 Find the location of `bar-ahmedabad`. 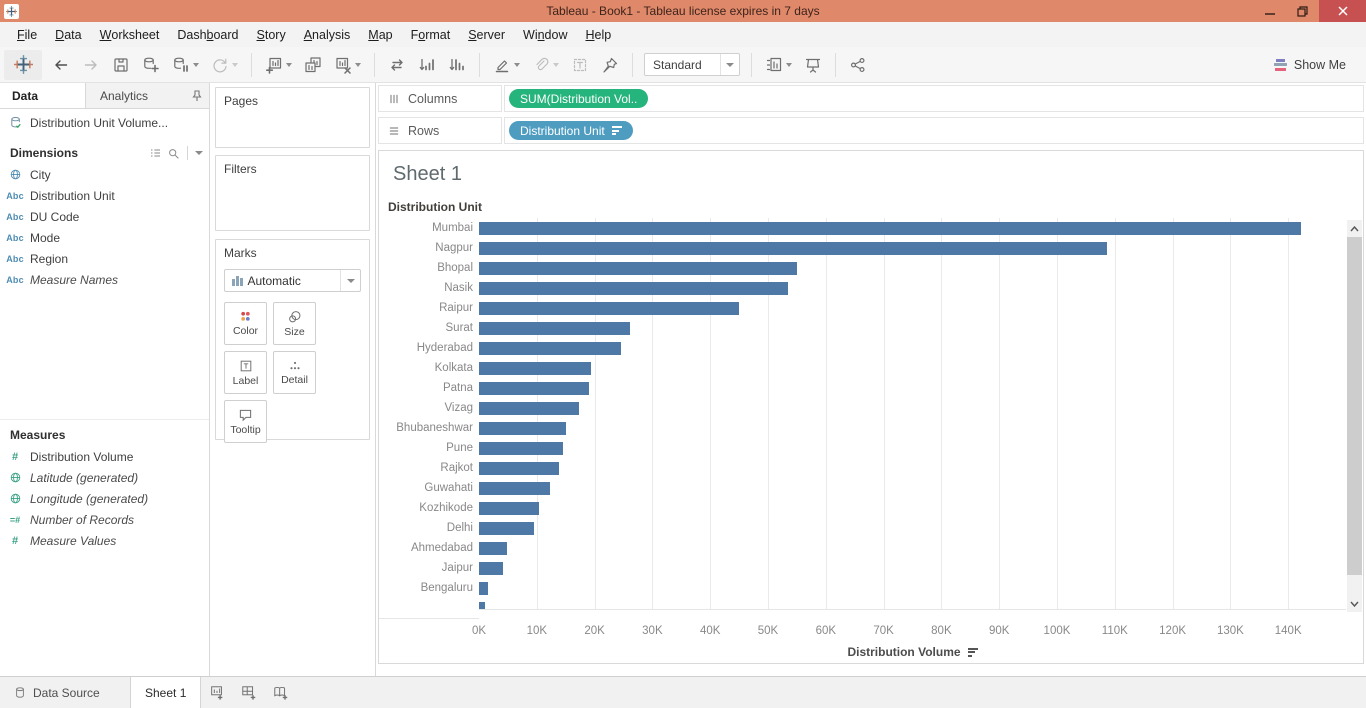

bar-ahmedabad is located at coordinates (493, 548).